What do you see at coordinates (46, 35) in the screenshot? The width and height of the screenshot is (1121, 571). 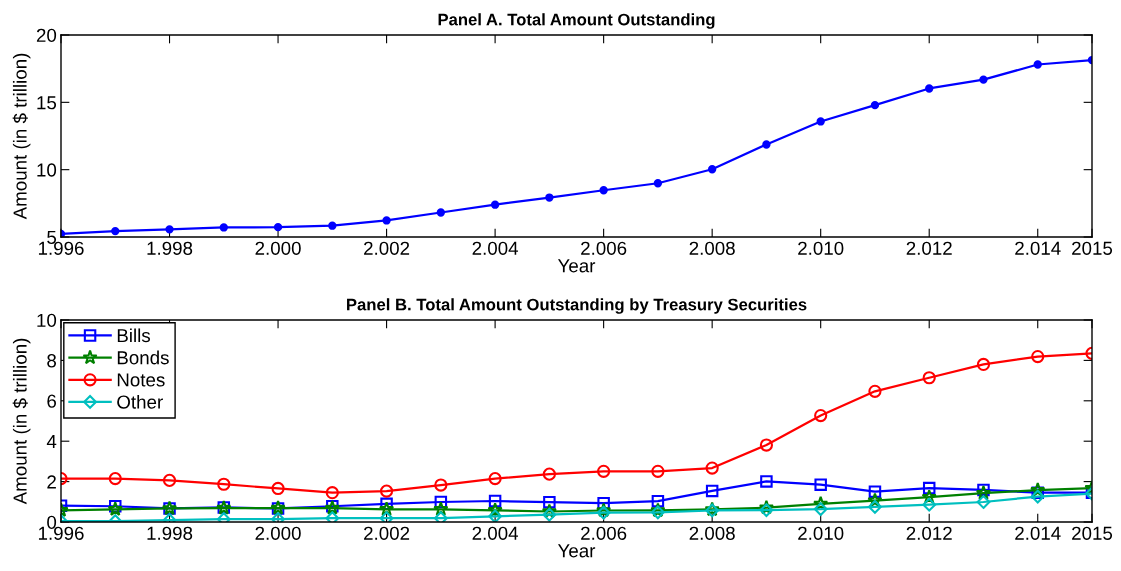 I see `y-tick-label: 20` at bounding box center [46, 35].